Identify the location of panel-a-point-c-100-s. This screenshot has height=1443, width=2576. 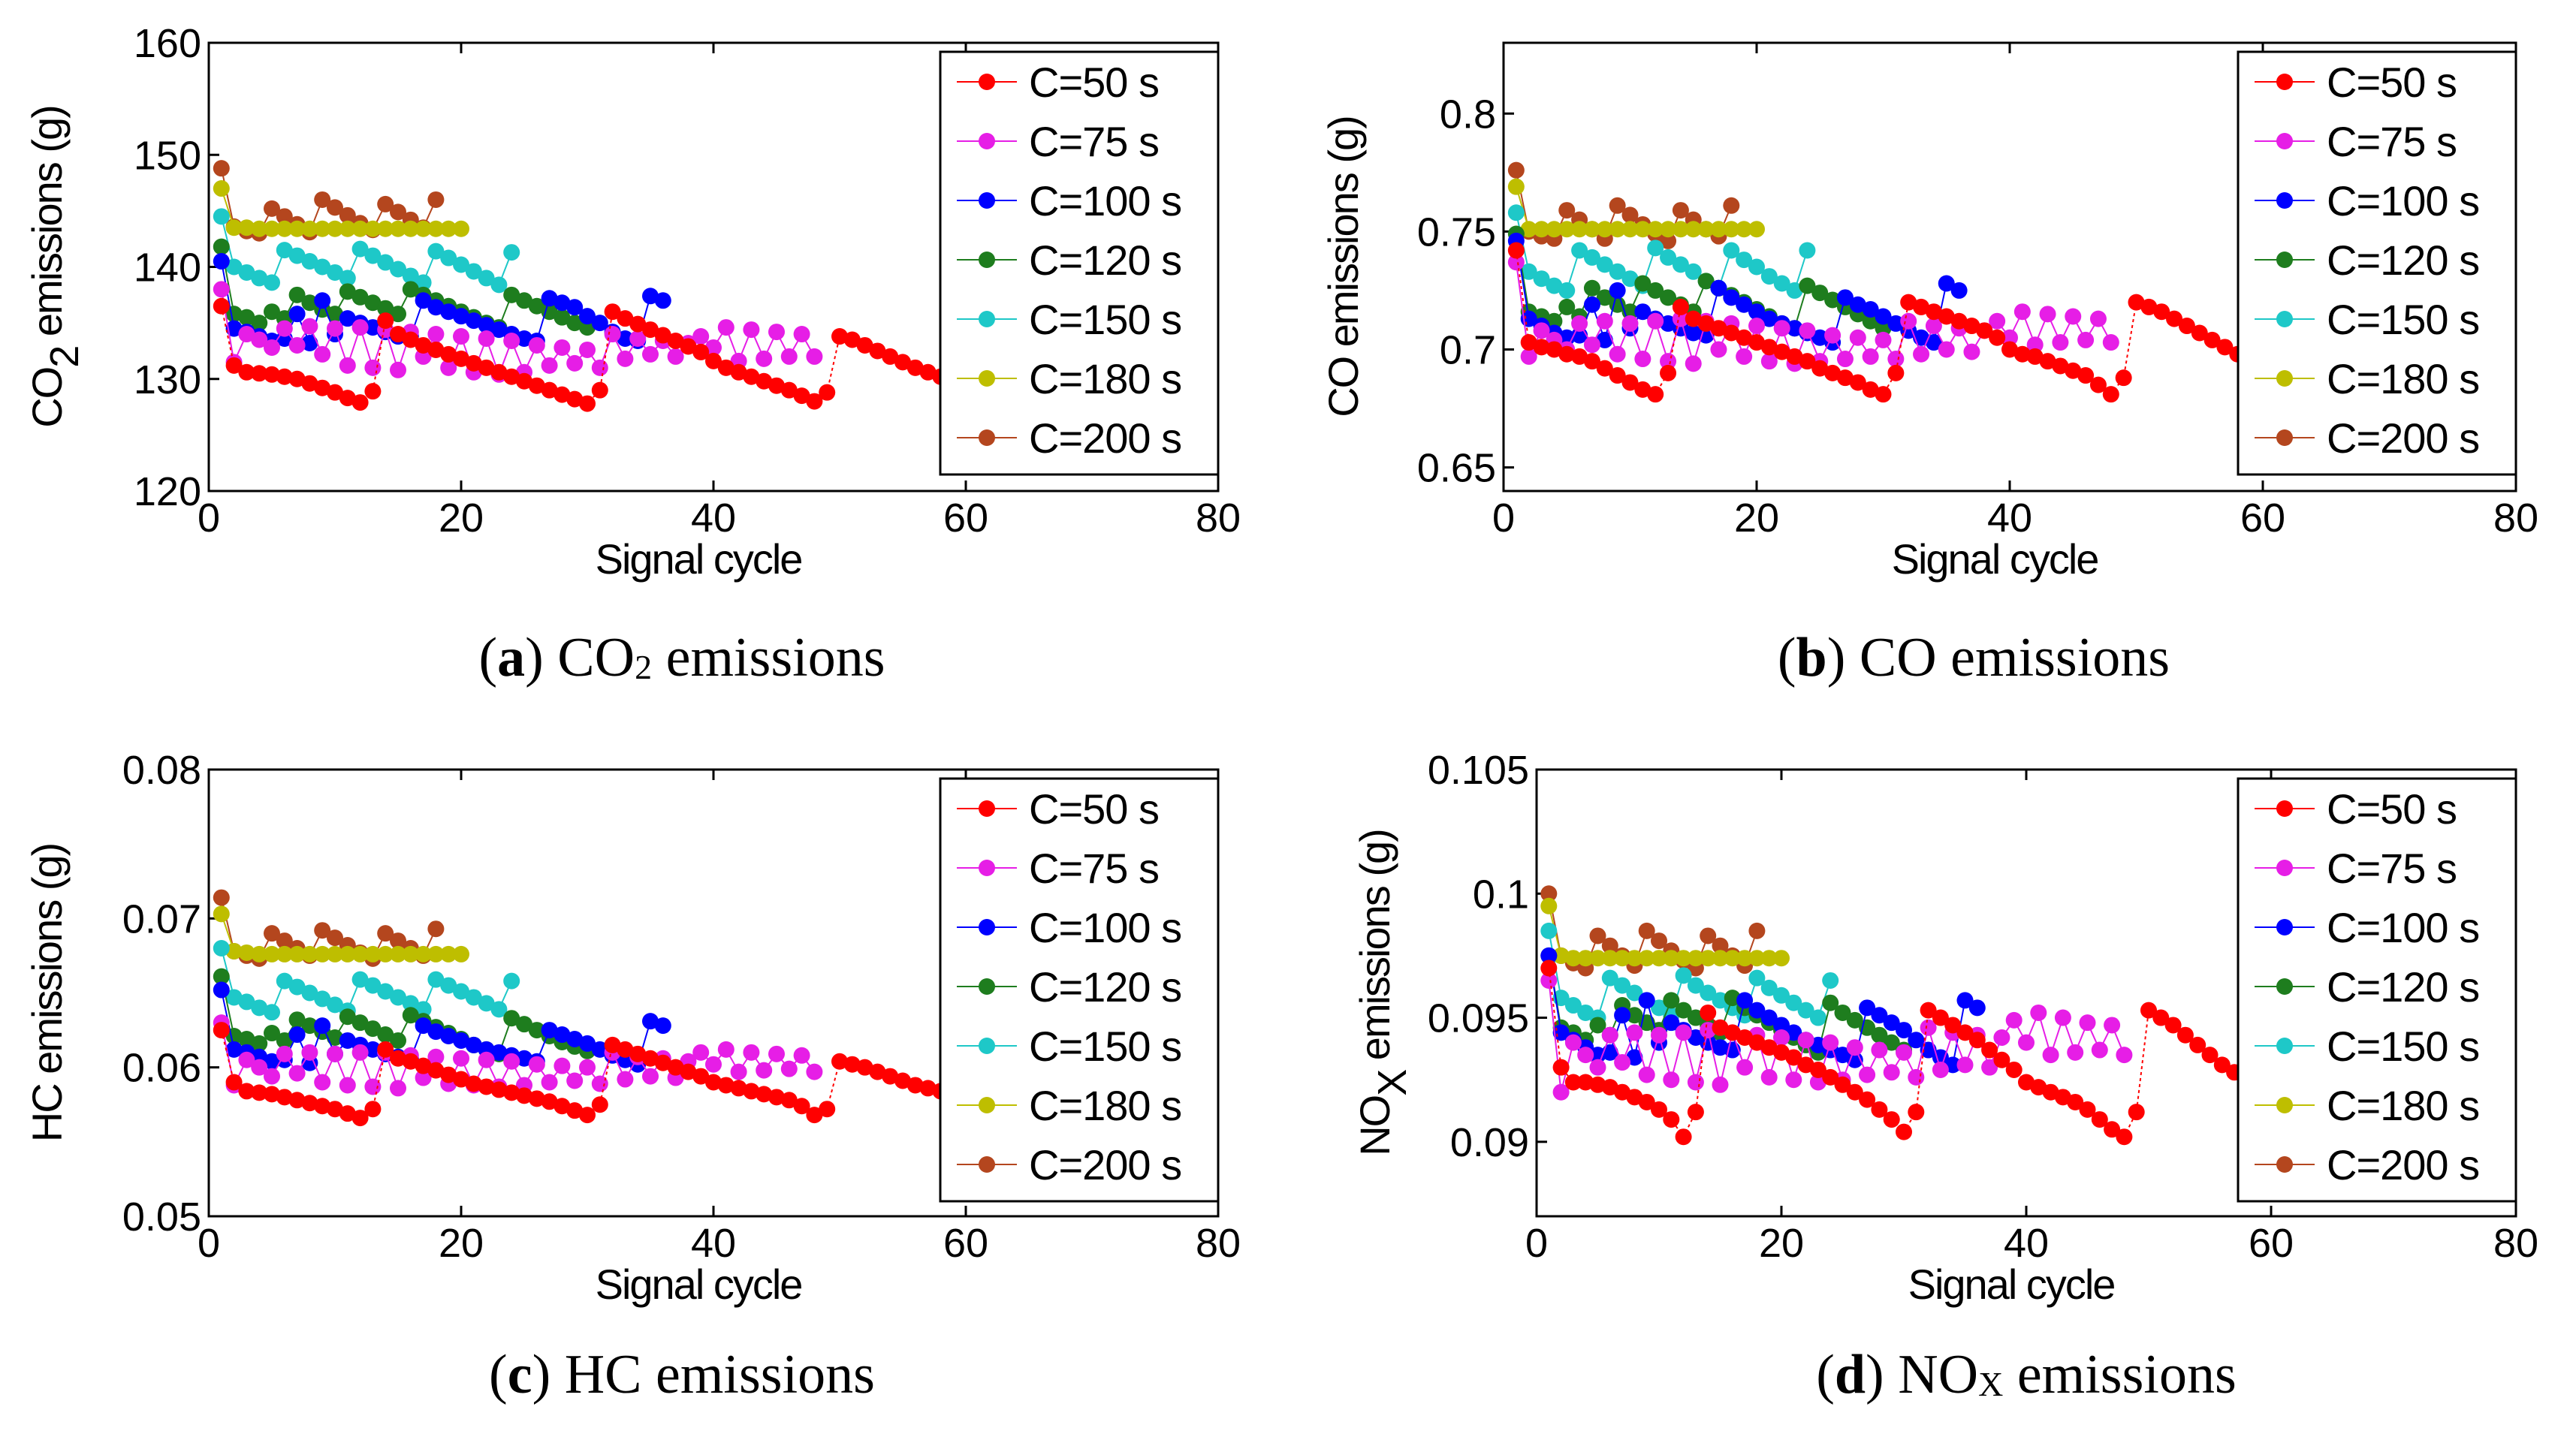
(486, 325).